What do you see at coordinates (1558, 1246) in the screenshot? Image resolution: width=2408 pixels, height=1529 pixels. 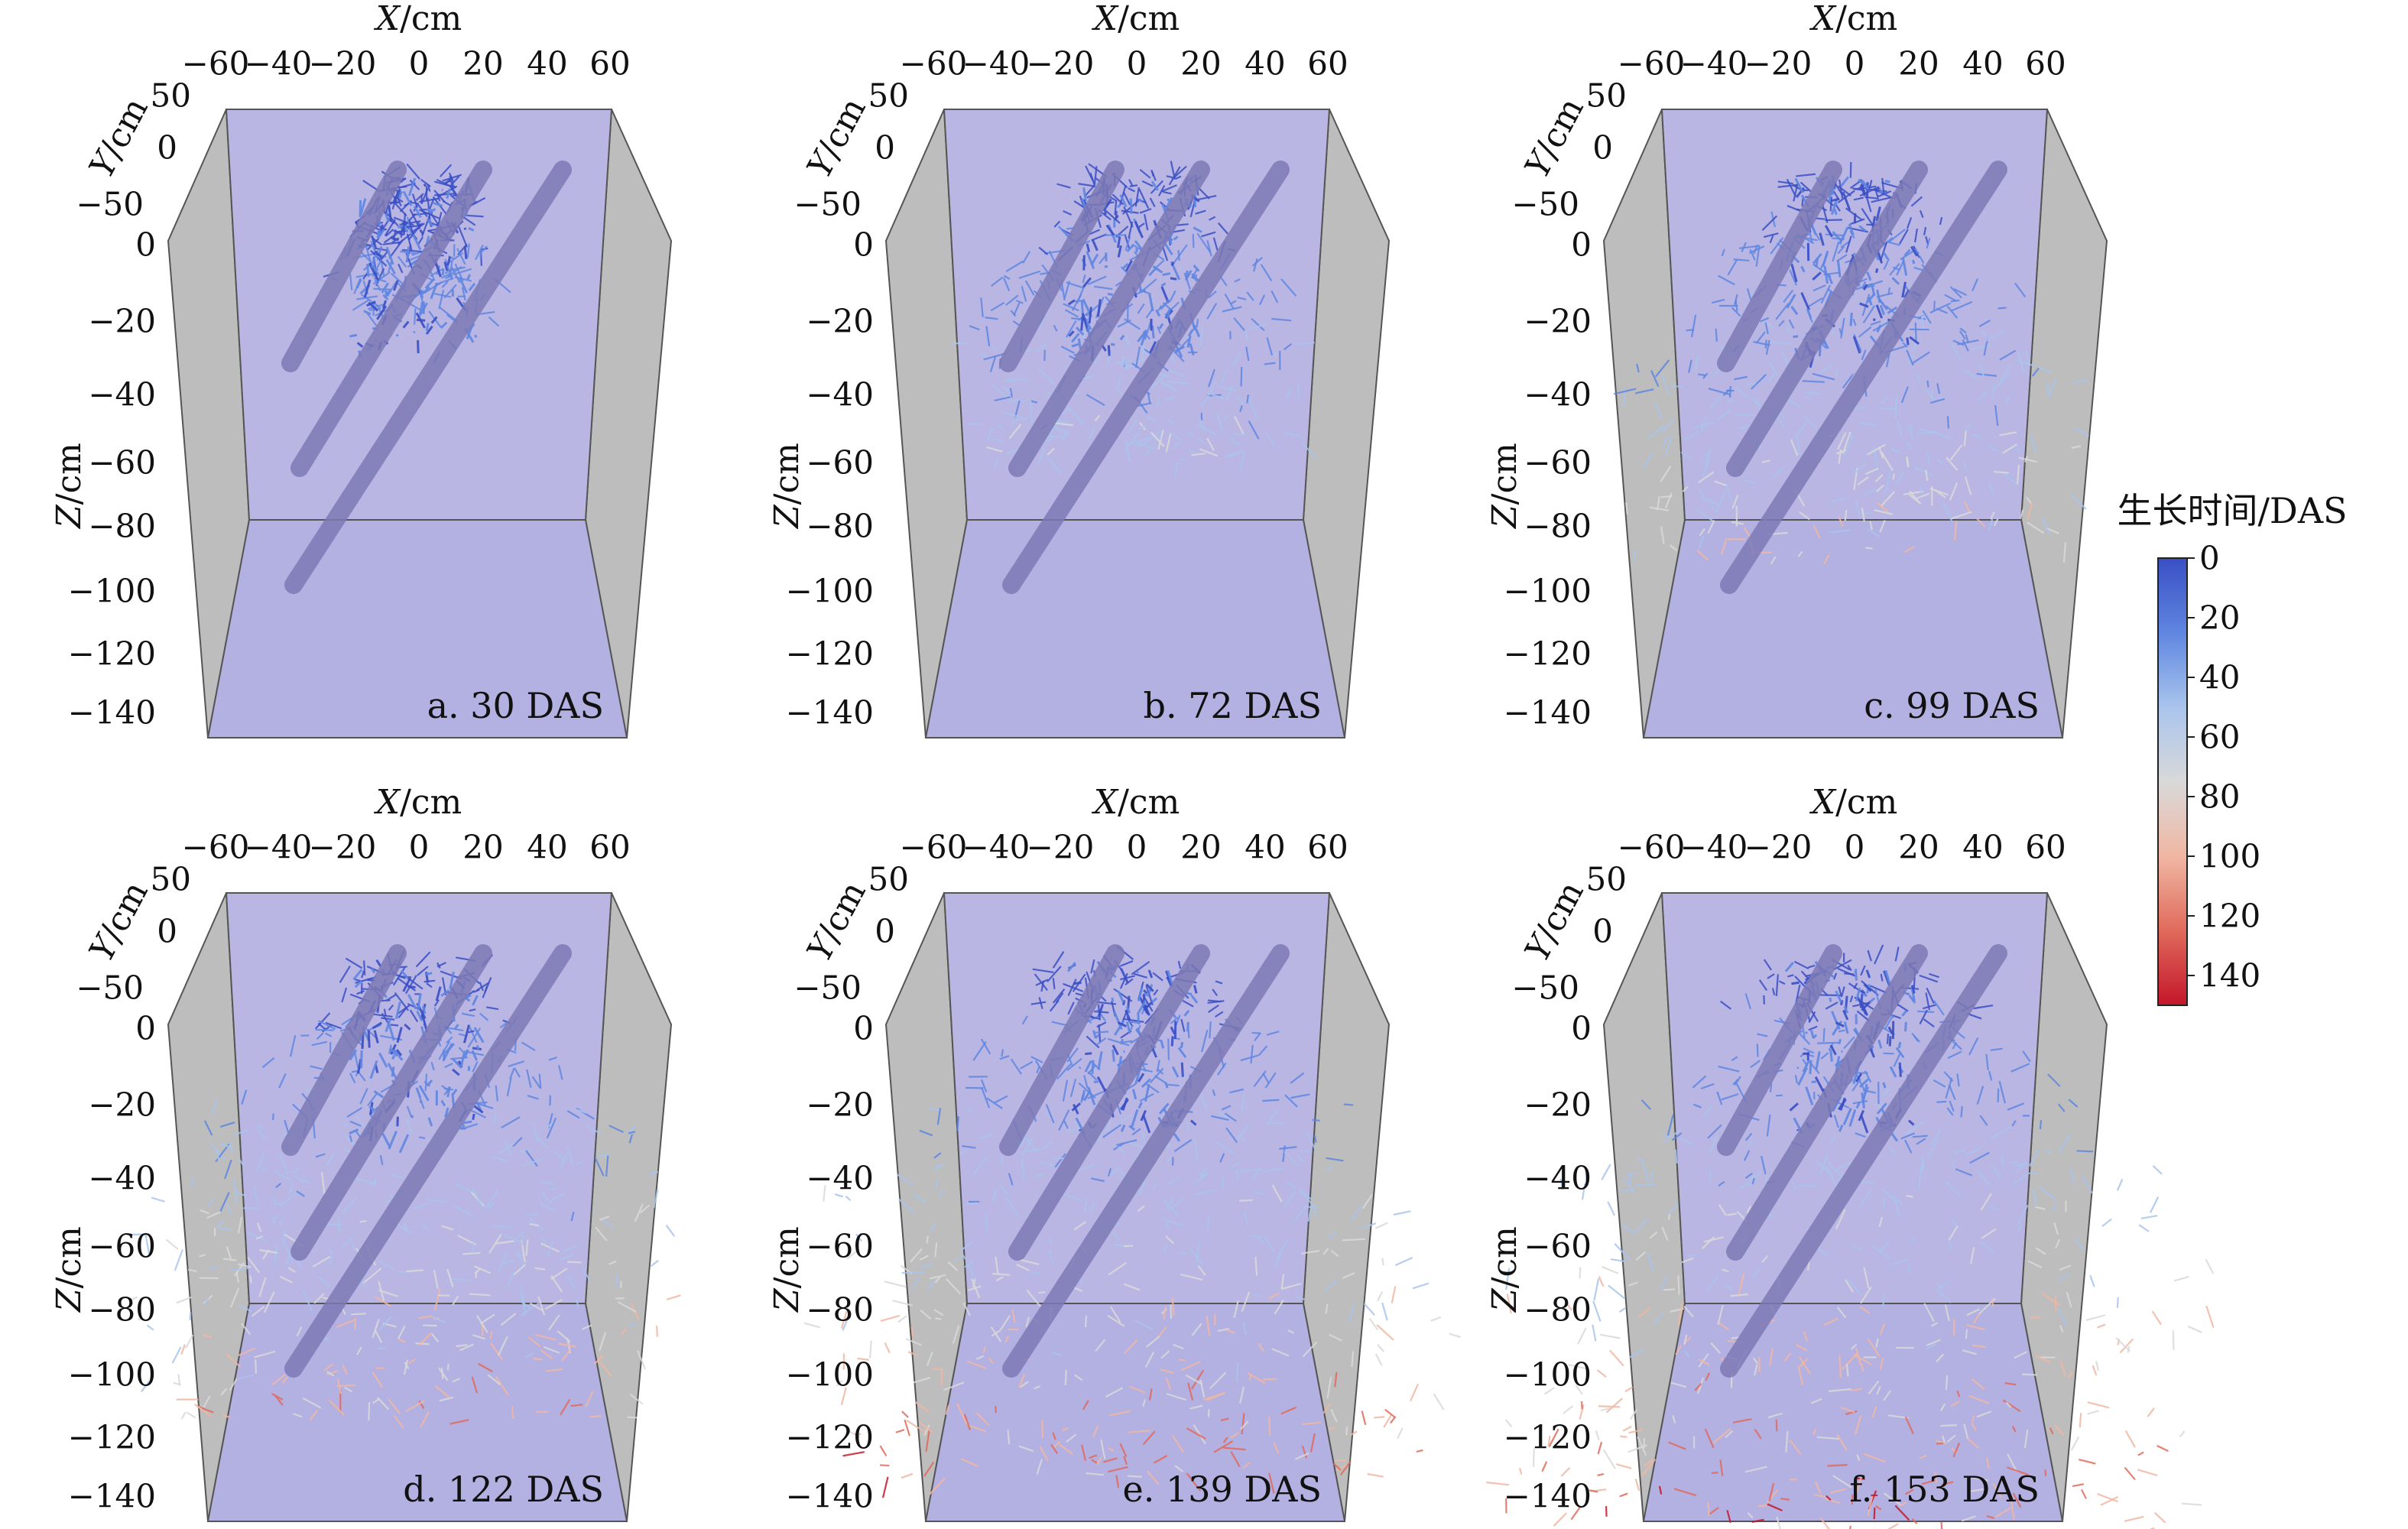 I see `z-tick-label: −60` at bounding box center [1558, 1246].